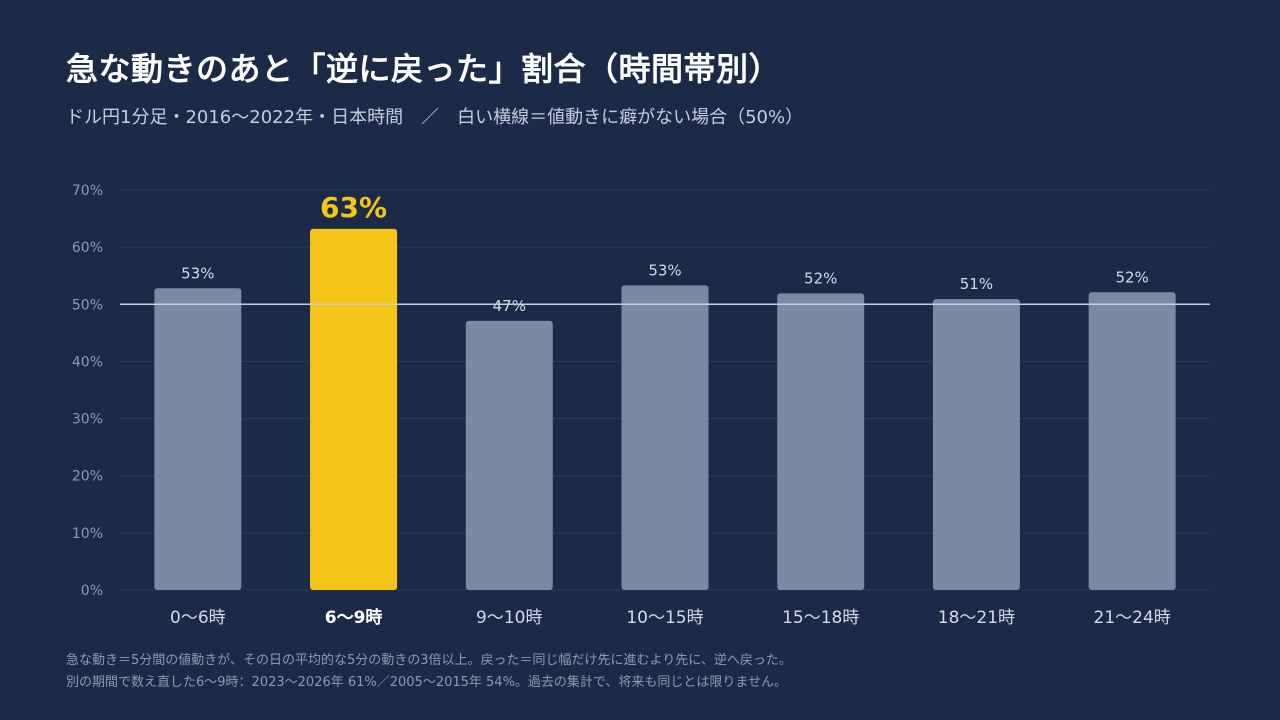 This screenshot has width=1280, height=720. Describe the element at coordinates (354, 617) in the screenshot. I see `x-tick-label-2: 6〜9時` at that location.